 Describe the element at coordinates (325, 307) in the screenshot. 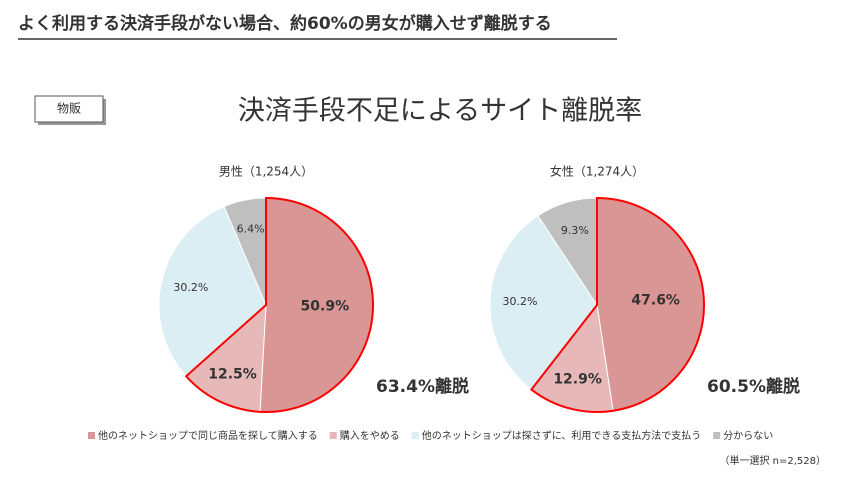

I see `value-label: 50.9%` at that location.